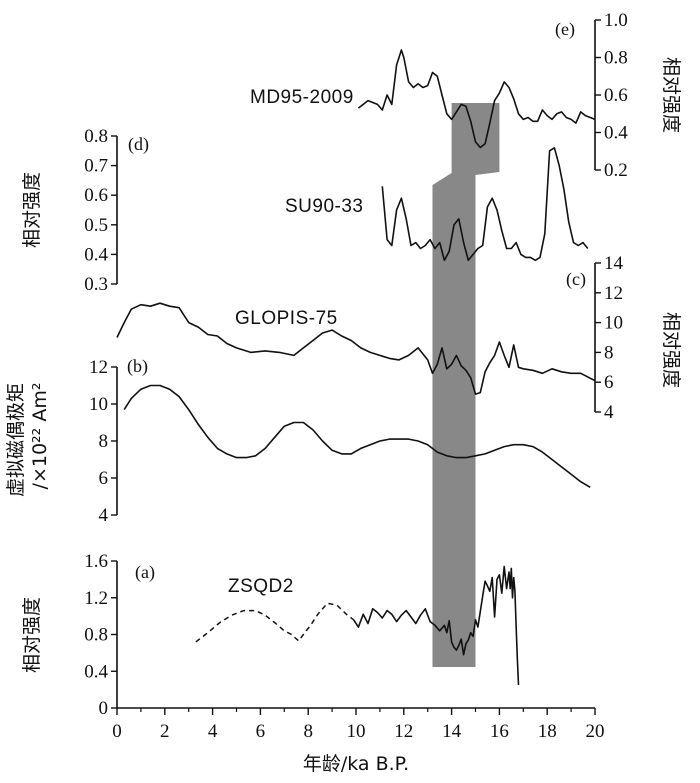 The image size is (700, 783). I want to click on x-tick-label: 20, so click(595, 731).